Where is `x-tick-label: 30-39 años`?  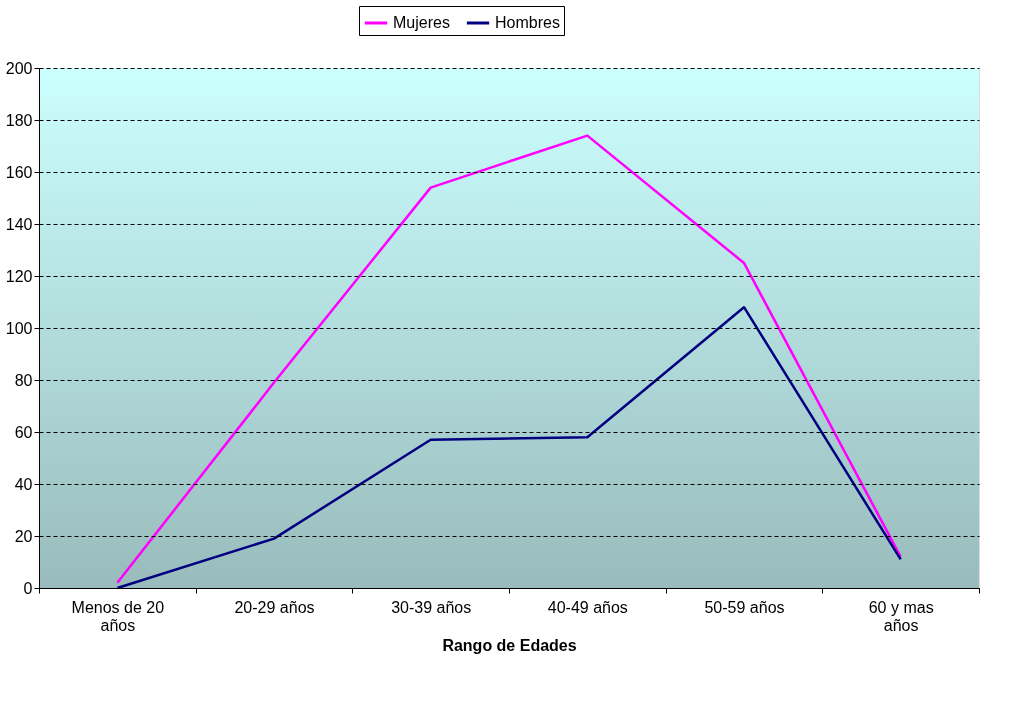
x-tick-label: 30-39 años is located at coordinates (431, 607).